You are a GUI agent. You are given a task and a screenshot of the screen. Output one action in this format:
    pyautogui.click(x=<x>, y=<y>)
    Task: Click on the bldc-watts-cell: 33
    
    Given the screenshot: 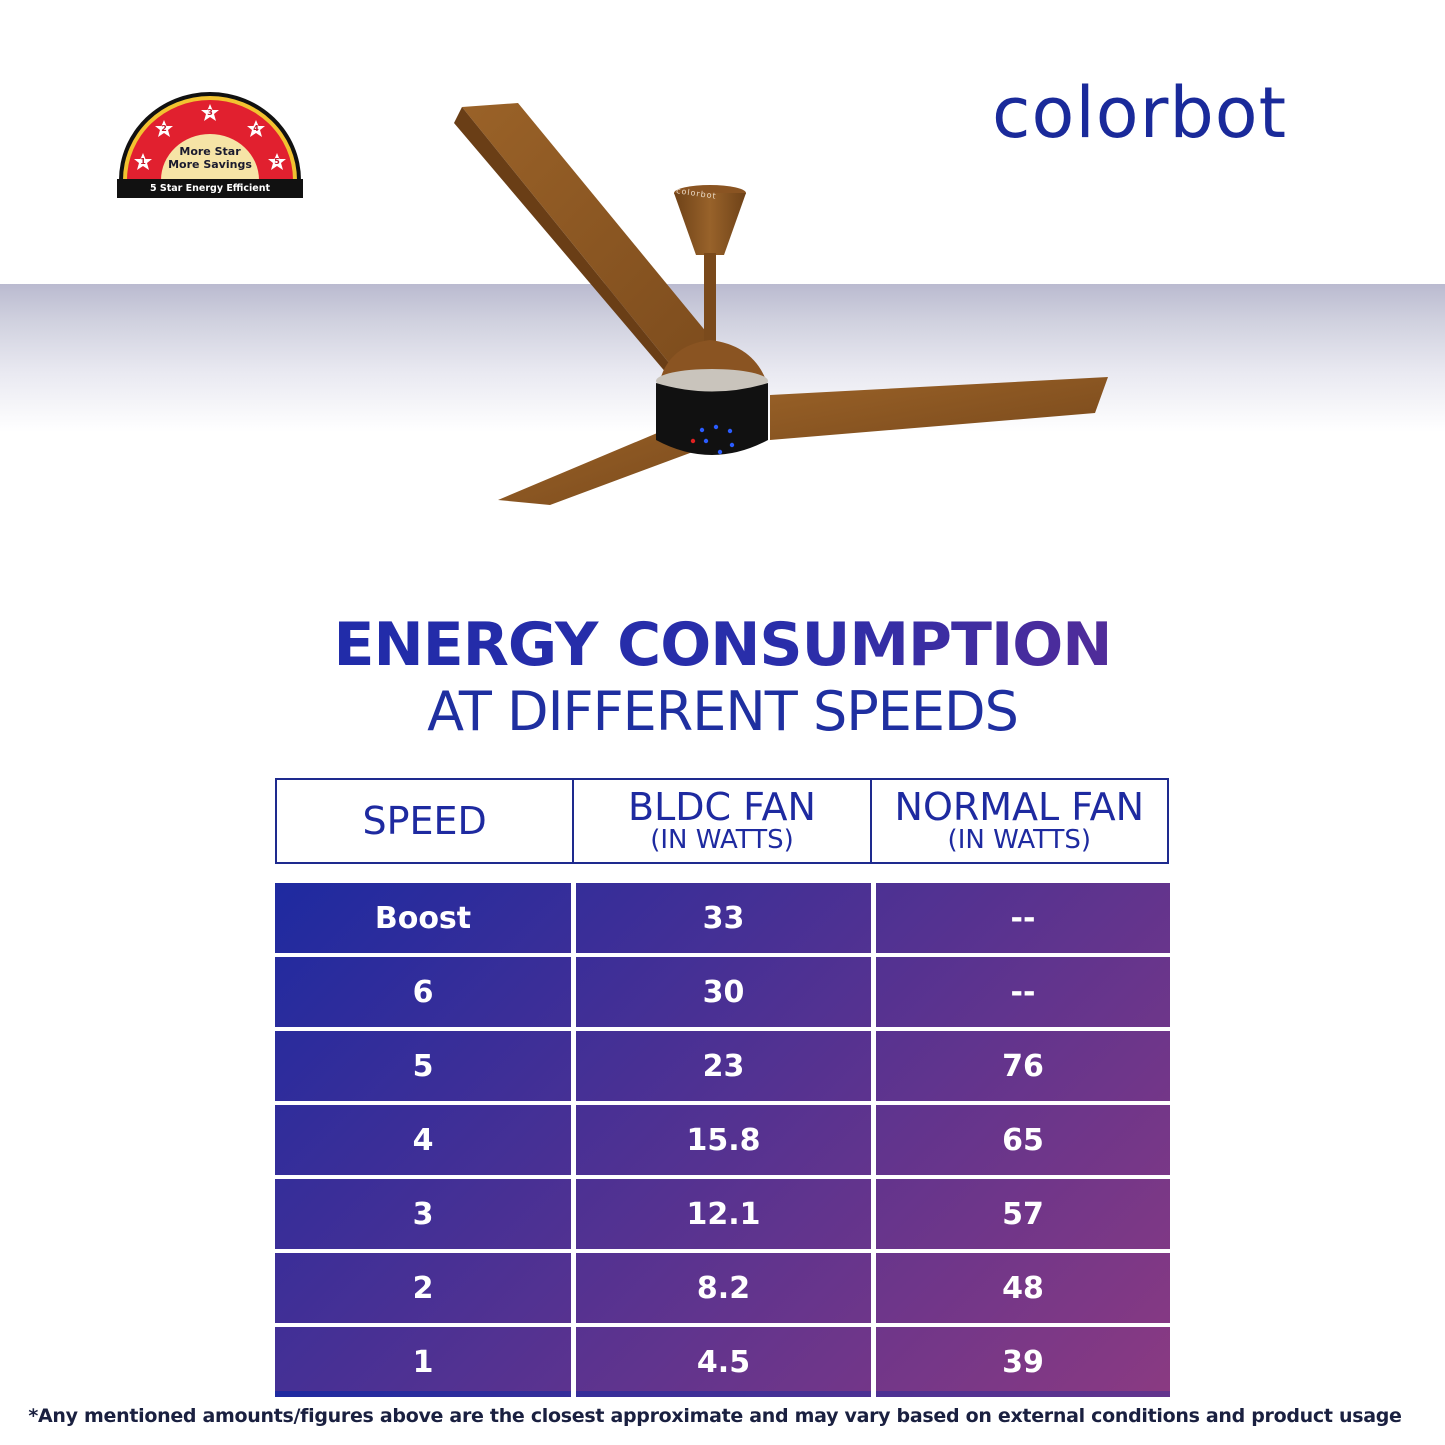 What is the action you would take?
    pyautogui.click(x=723, y=918)
    